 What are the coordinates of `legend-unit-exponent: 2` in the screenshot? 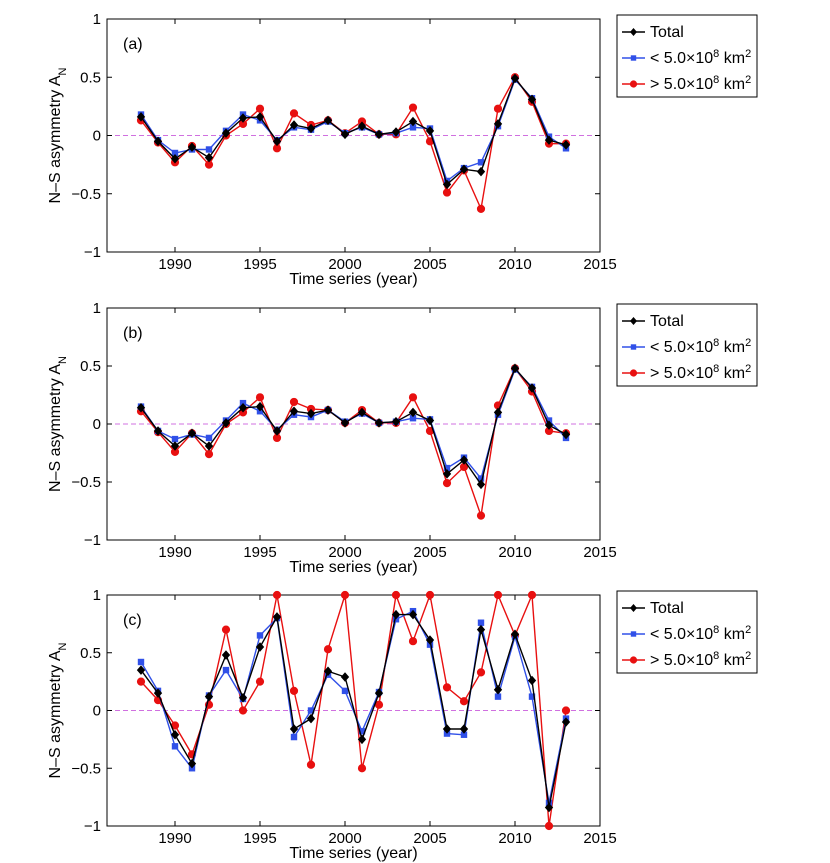 It's located at (748, 369).